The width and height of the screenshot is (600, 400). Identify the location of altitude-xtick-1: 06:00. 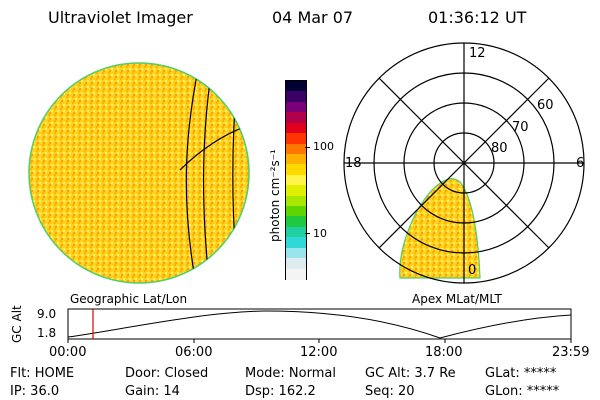
(194, 352).